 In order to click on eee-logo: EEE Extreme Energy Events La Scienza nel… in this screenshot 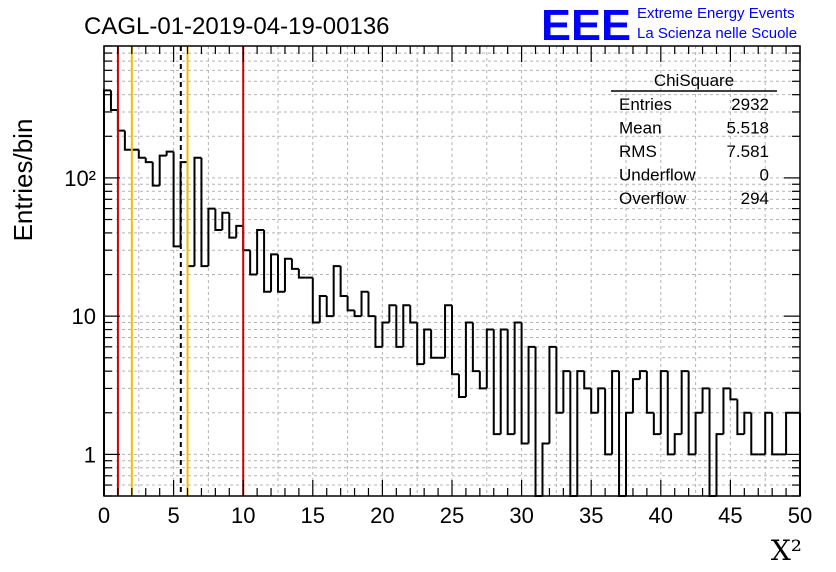, I will do `click(669, 25)`.